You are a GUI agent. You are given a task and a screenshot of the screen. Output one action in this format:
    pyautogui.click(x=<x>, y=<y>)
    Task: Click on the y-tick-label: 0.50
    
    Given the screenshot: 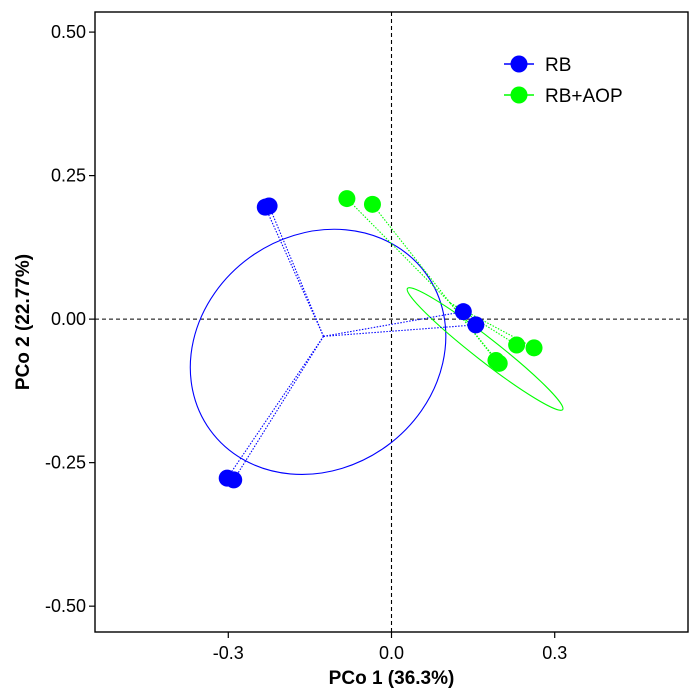 What is the action you would take?
    pyautogui.click(x=68, y=32)
    